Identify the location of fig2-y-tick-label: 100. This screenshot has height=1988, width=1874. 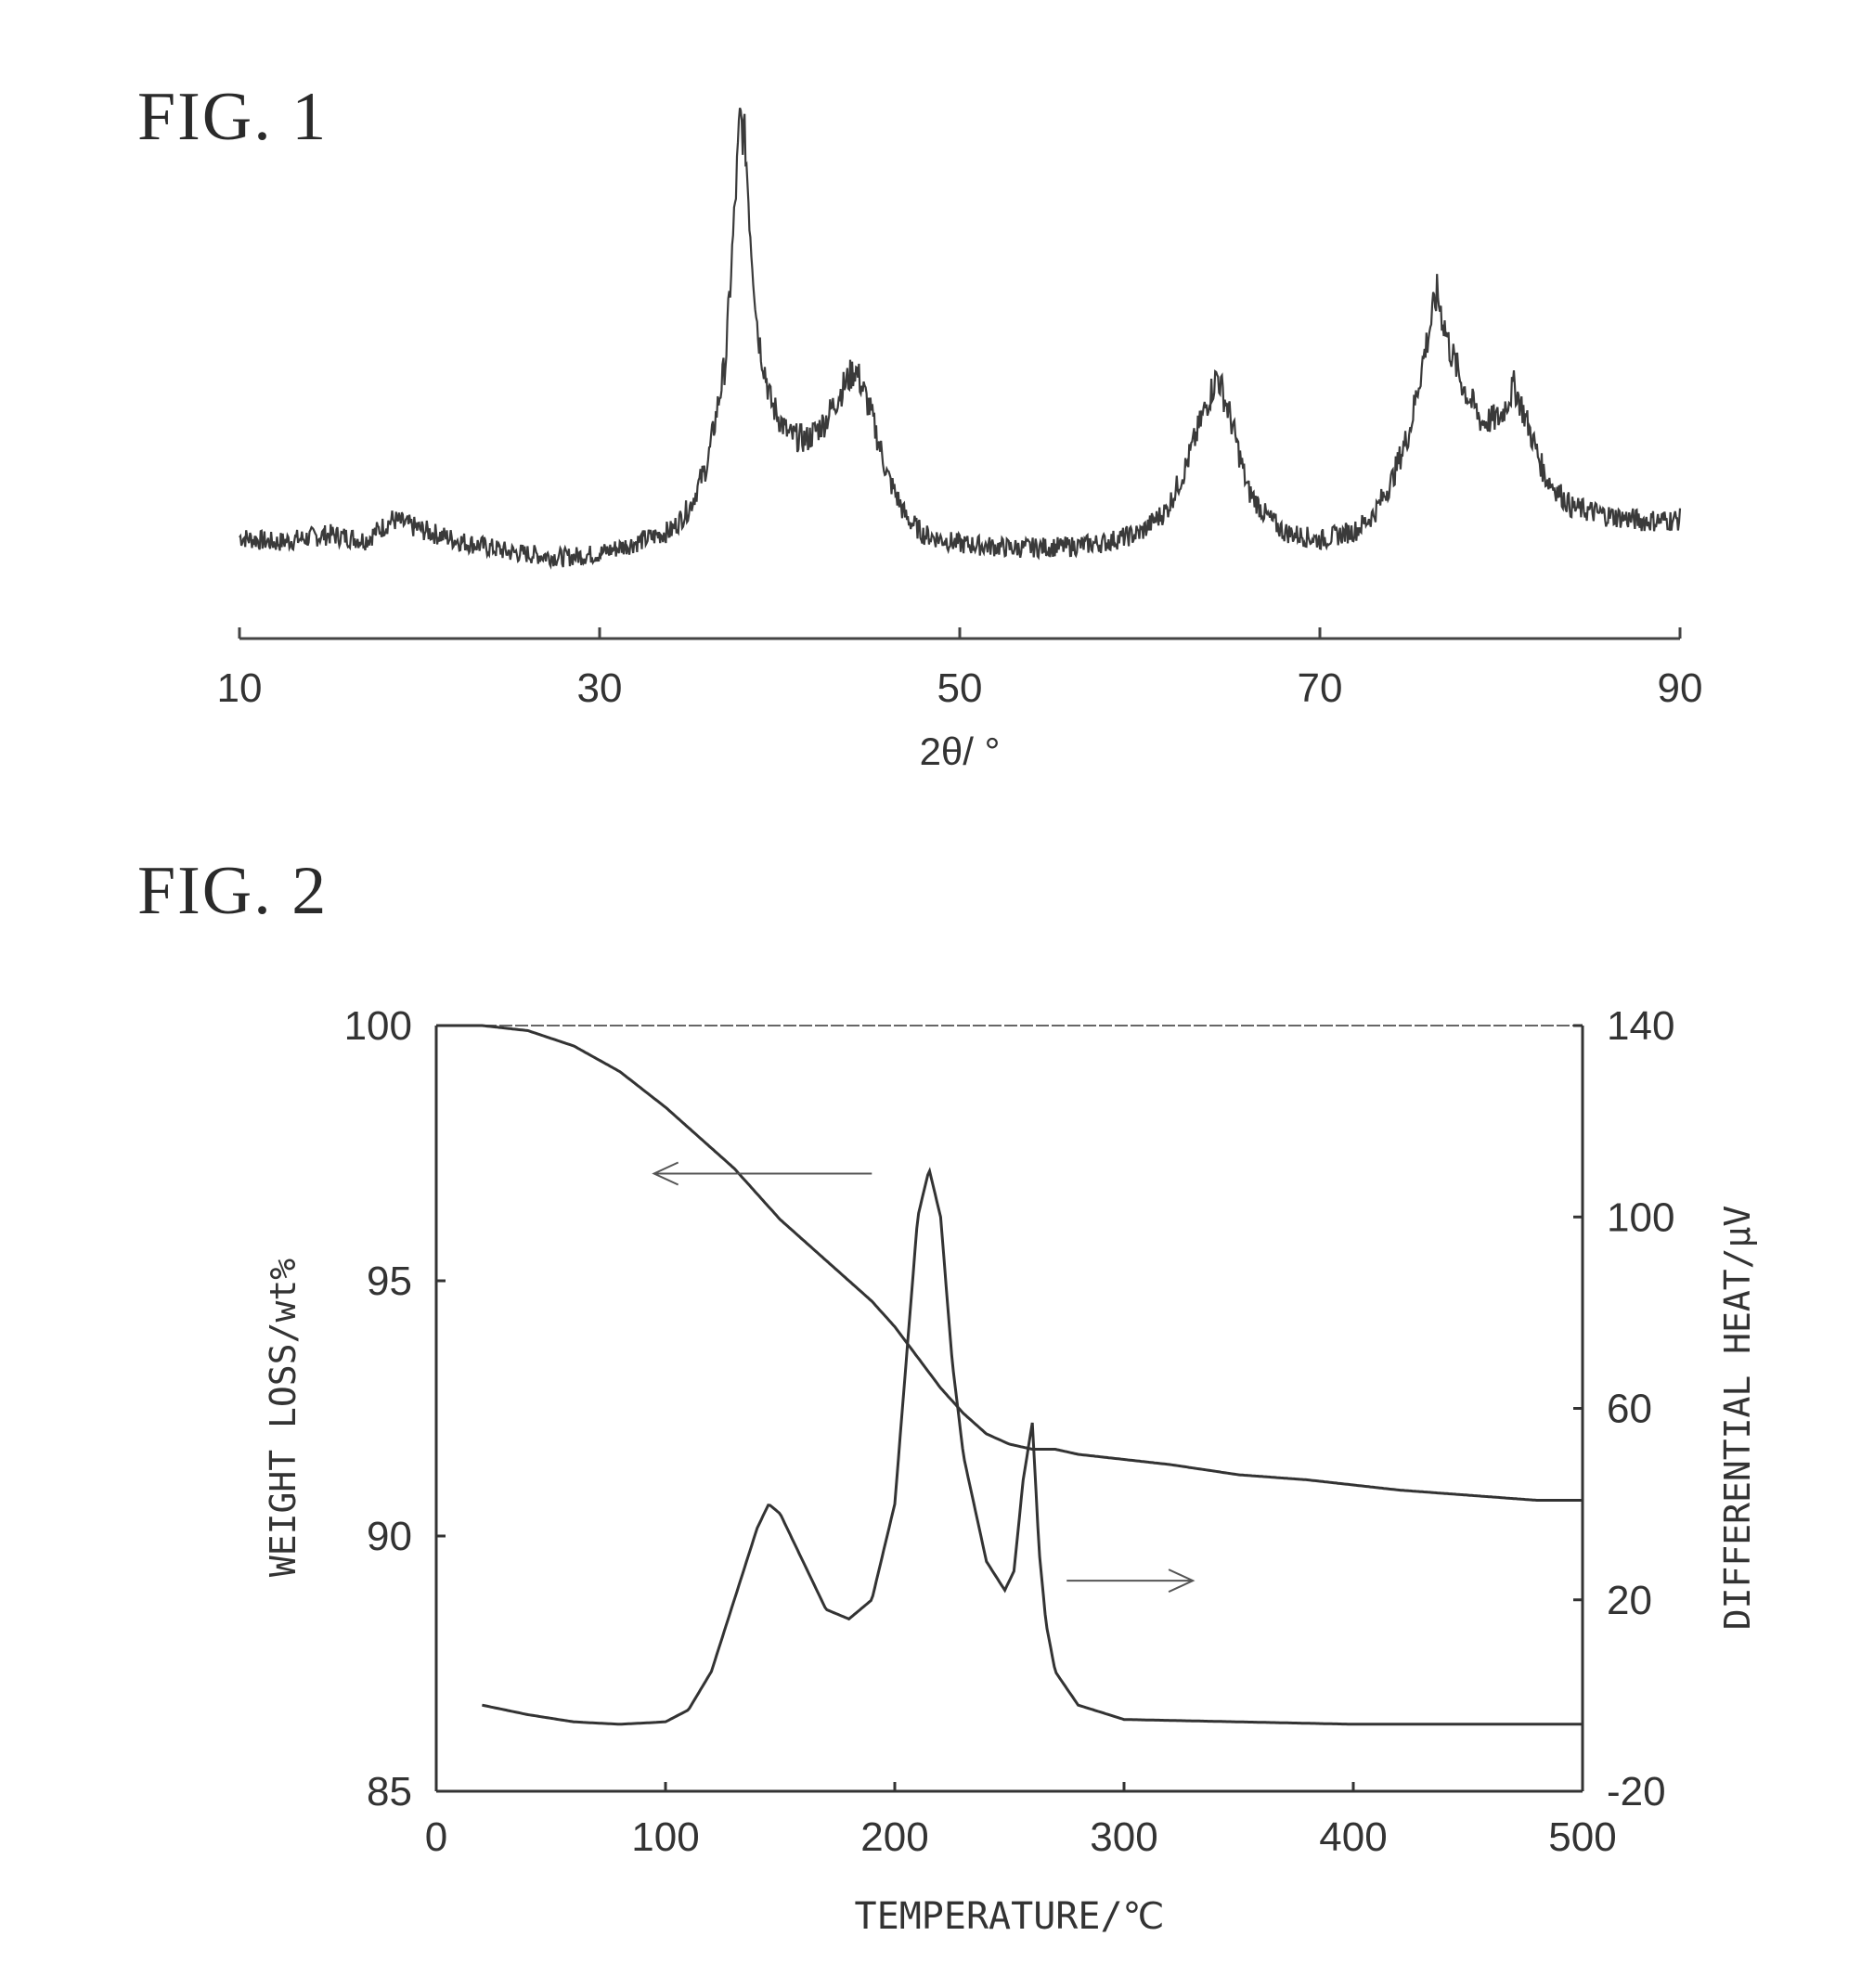
(378, 1026).